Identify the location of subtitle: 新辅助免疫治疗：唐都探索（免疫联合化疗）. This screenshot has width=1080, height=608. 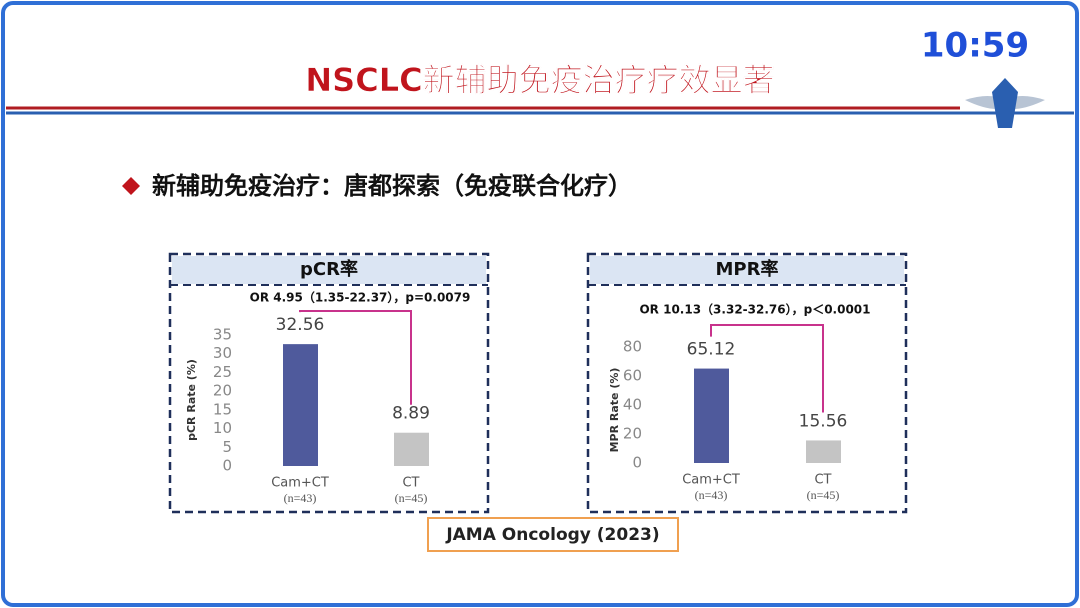
(392, 186).